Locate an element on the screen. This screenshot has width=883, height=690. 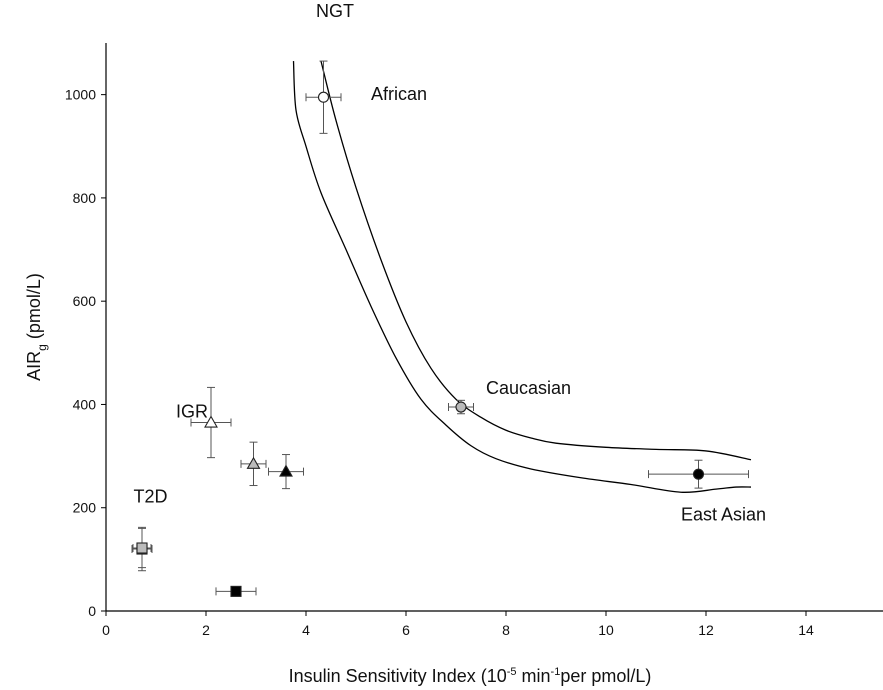
annotation-label: African is located at coordinates (399, 94).